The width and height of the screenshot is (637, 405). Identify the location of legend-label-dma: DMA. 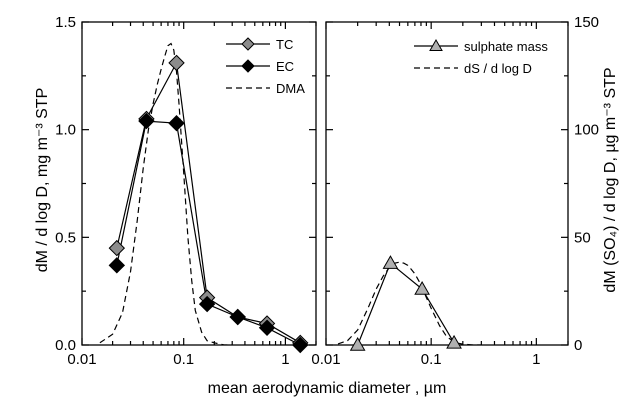
(290, 88).